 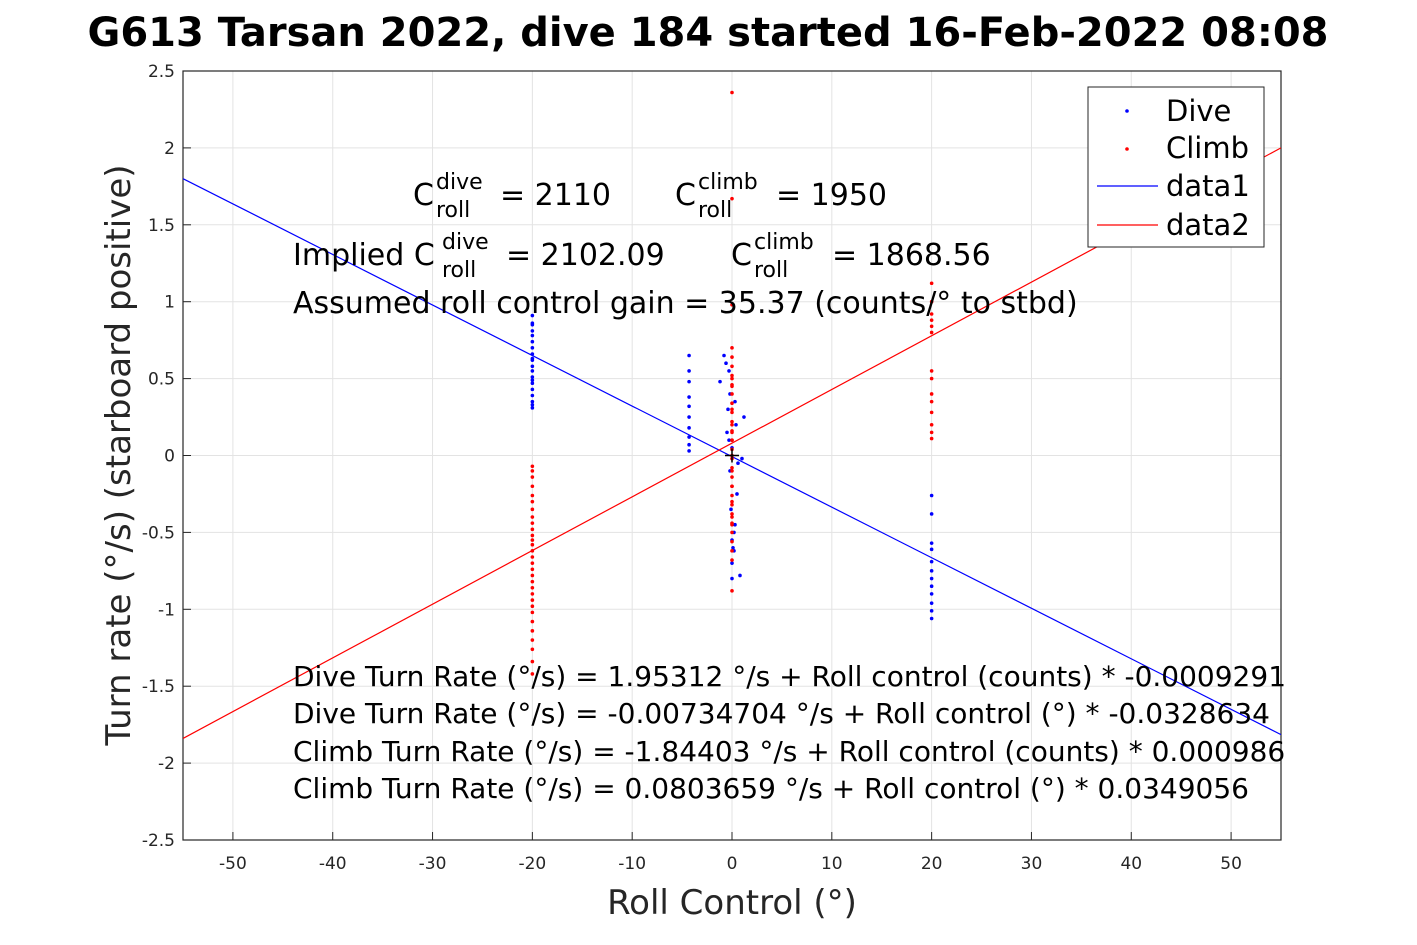 What do you see at coordinates (166, 764) in the screenshot?
I see `y-tick-label: -2` at bounding box center [166, 764].